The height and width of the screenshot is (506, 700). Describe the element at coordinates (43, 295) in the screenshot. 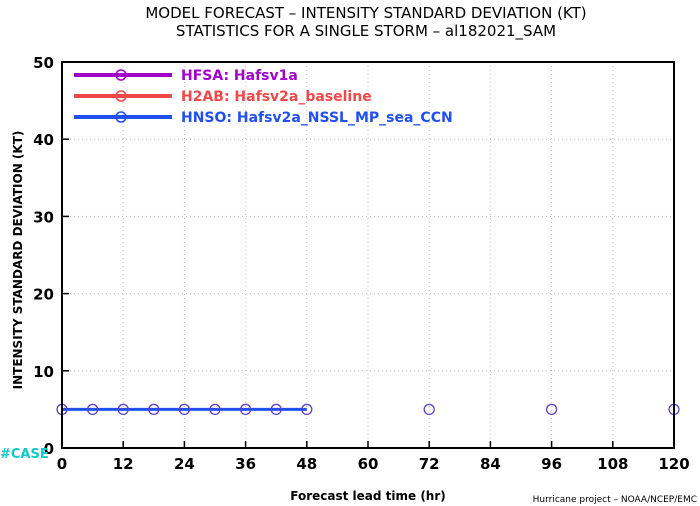

I see `y-tick-label: 20` at that location.